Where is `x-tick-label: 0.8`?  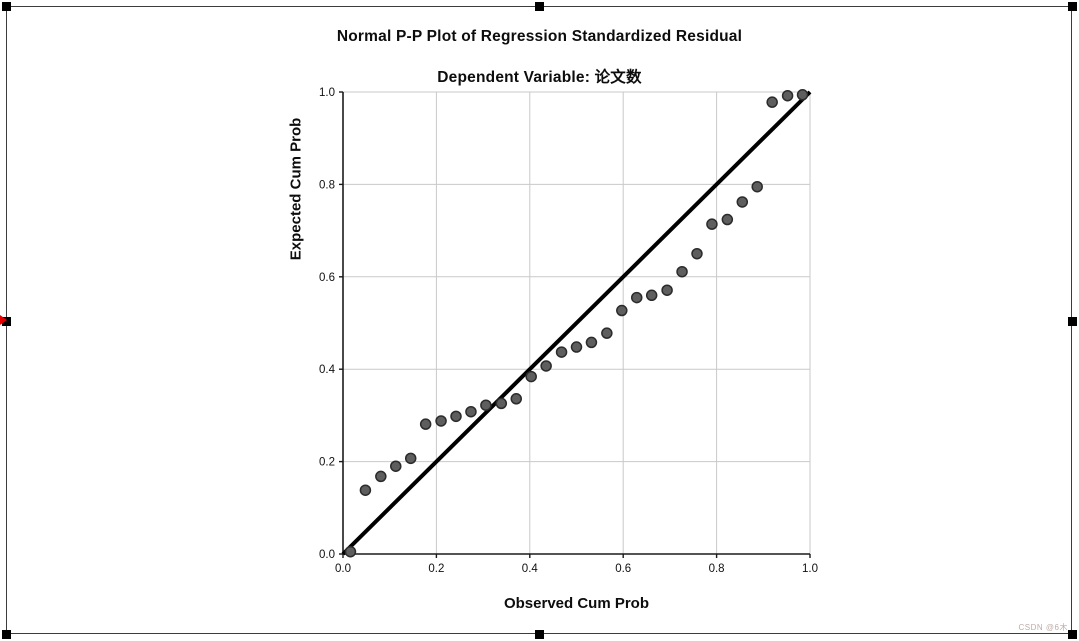
x-tick-label: 0.8 is located at coordinates (717, 569).